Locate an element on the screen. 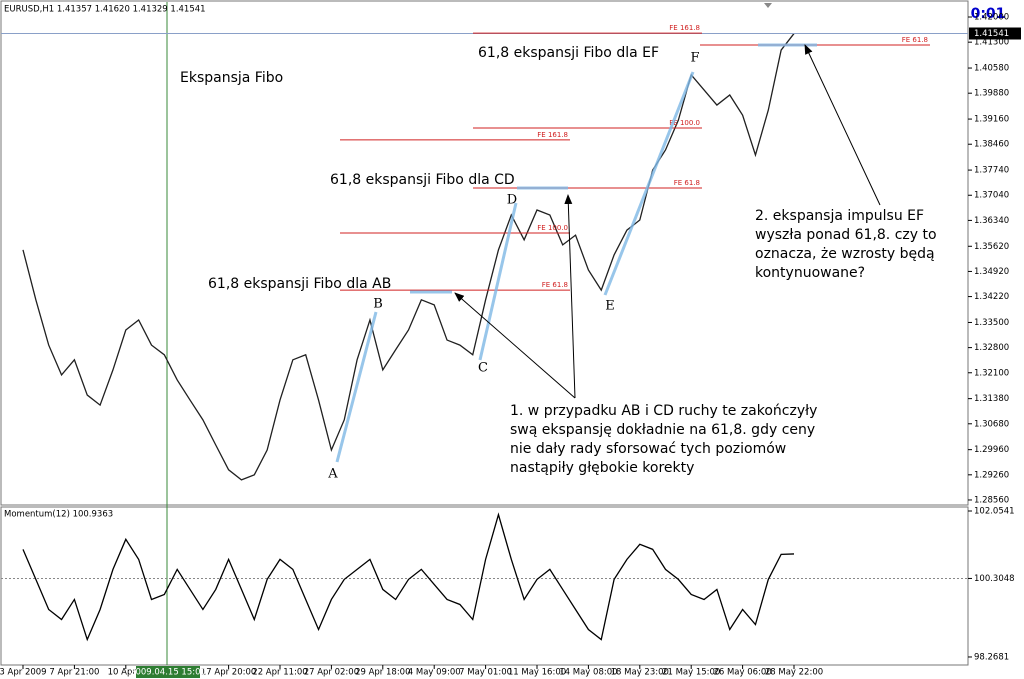  current-price-label: 1.41541 is located at coordinates (991, 34).